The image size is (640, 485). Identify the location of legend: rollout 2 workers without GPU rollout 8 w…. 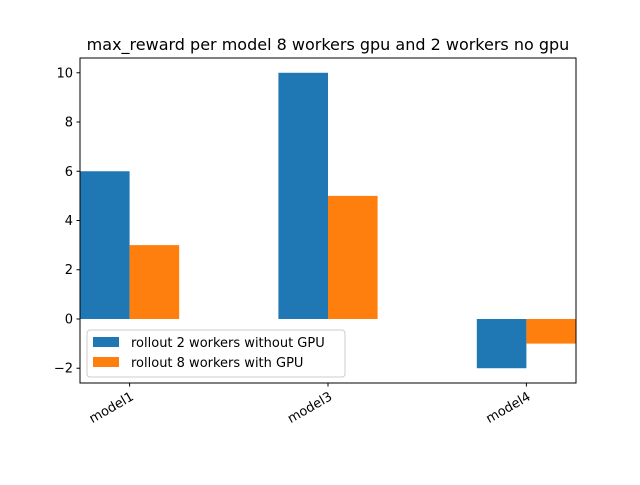
(216, 353).